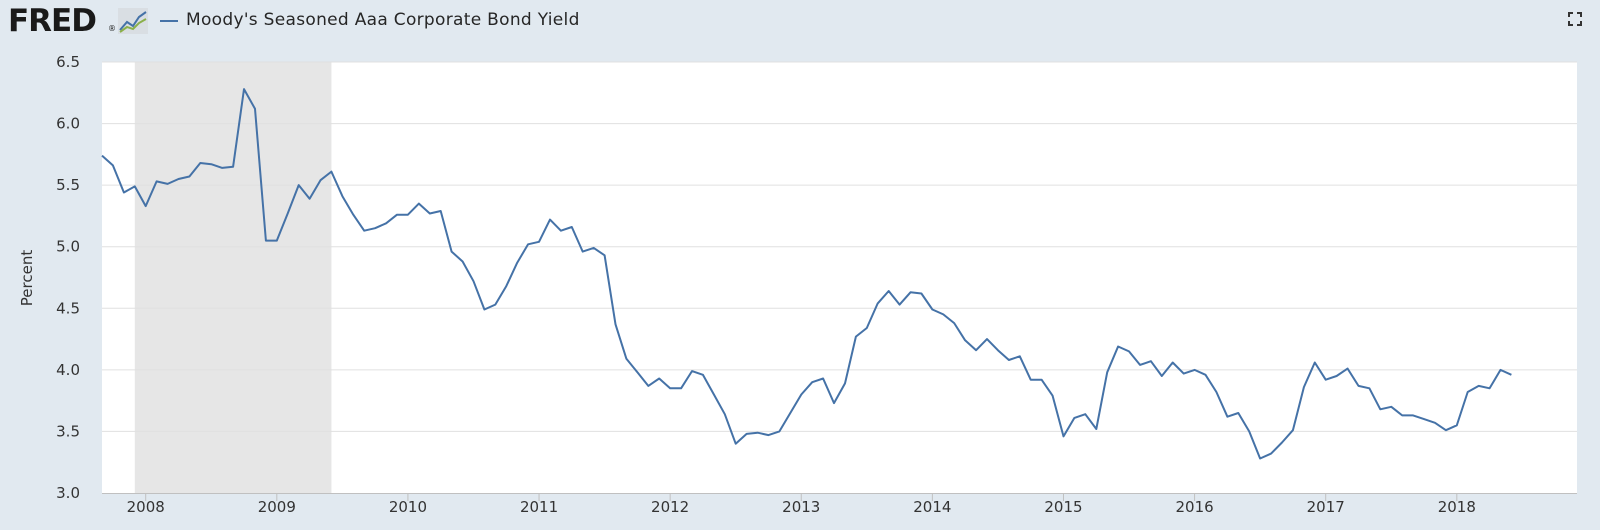  What do you see at coordinates (1063, 507) in the screenshot?
I see `x-tick-label: 2015` at bounding box center [1063, 507].